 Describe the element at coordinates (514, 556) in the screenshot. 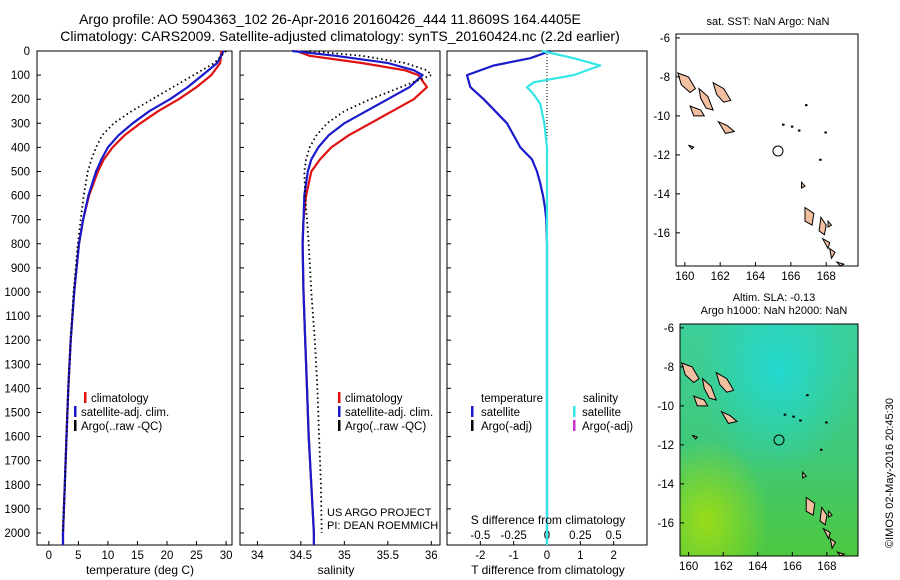

I see `x-tick-label: -1` at that location.